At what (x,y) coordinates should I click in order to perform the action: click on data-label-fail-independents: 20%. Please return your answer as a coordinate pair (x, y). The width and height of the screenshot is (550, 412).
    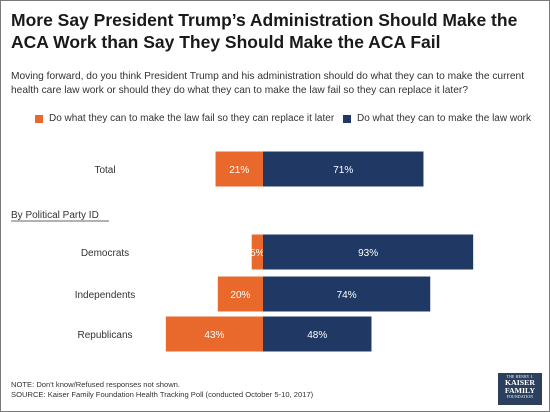
    Looking at the image, I should click on (240, 295).